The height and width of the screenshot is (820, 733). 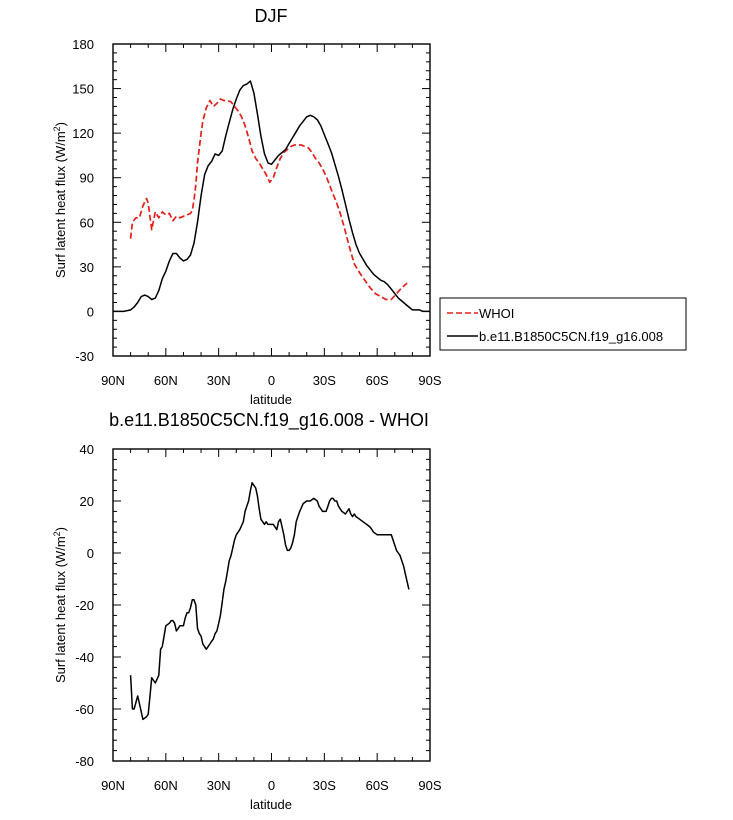 What do you see at coordinates (87, 449) in the screenshot?
I see `chart-2-ytick-label: 40` at bounding box center [87, 449].